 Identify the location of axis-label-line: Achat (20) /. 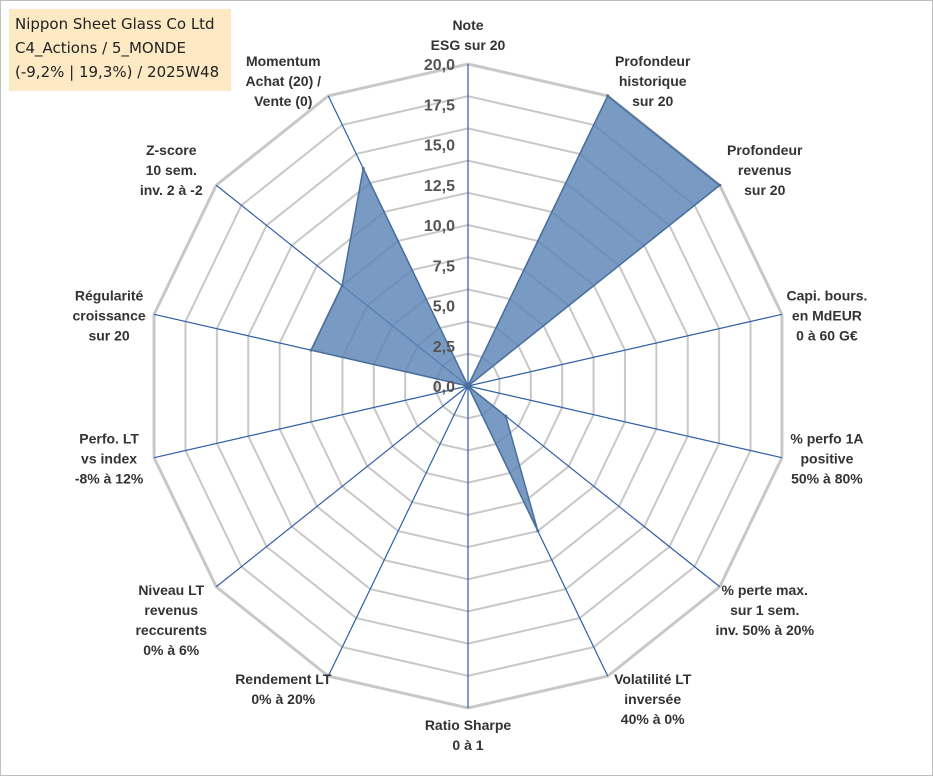
(284, 81).